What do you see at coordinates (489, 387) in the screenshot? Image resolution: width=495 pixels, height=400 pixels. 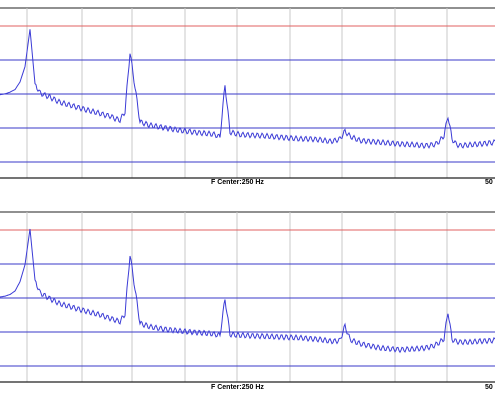 I see `x-axis-end-label-bottom: 50` at bounding box center [489, 387].